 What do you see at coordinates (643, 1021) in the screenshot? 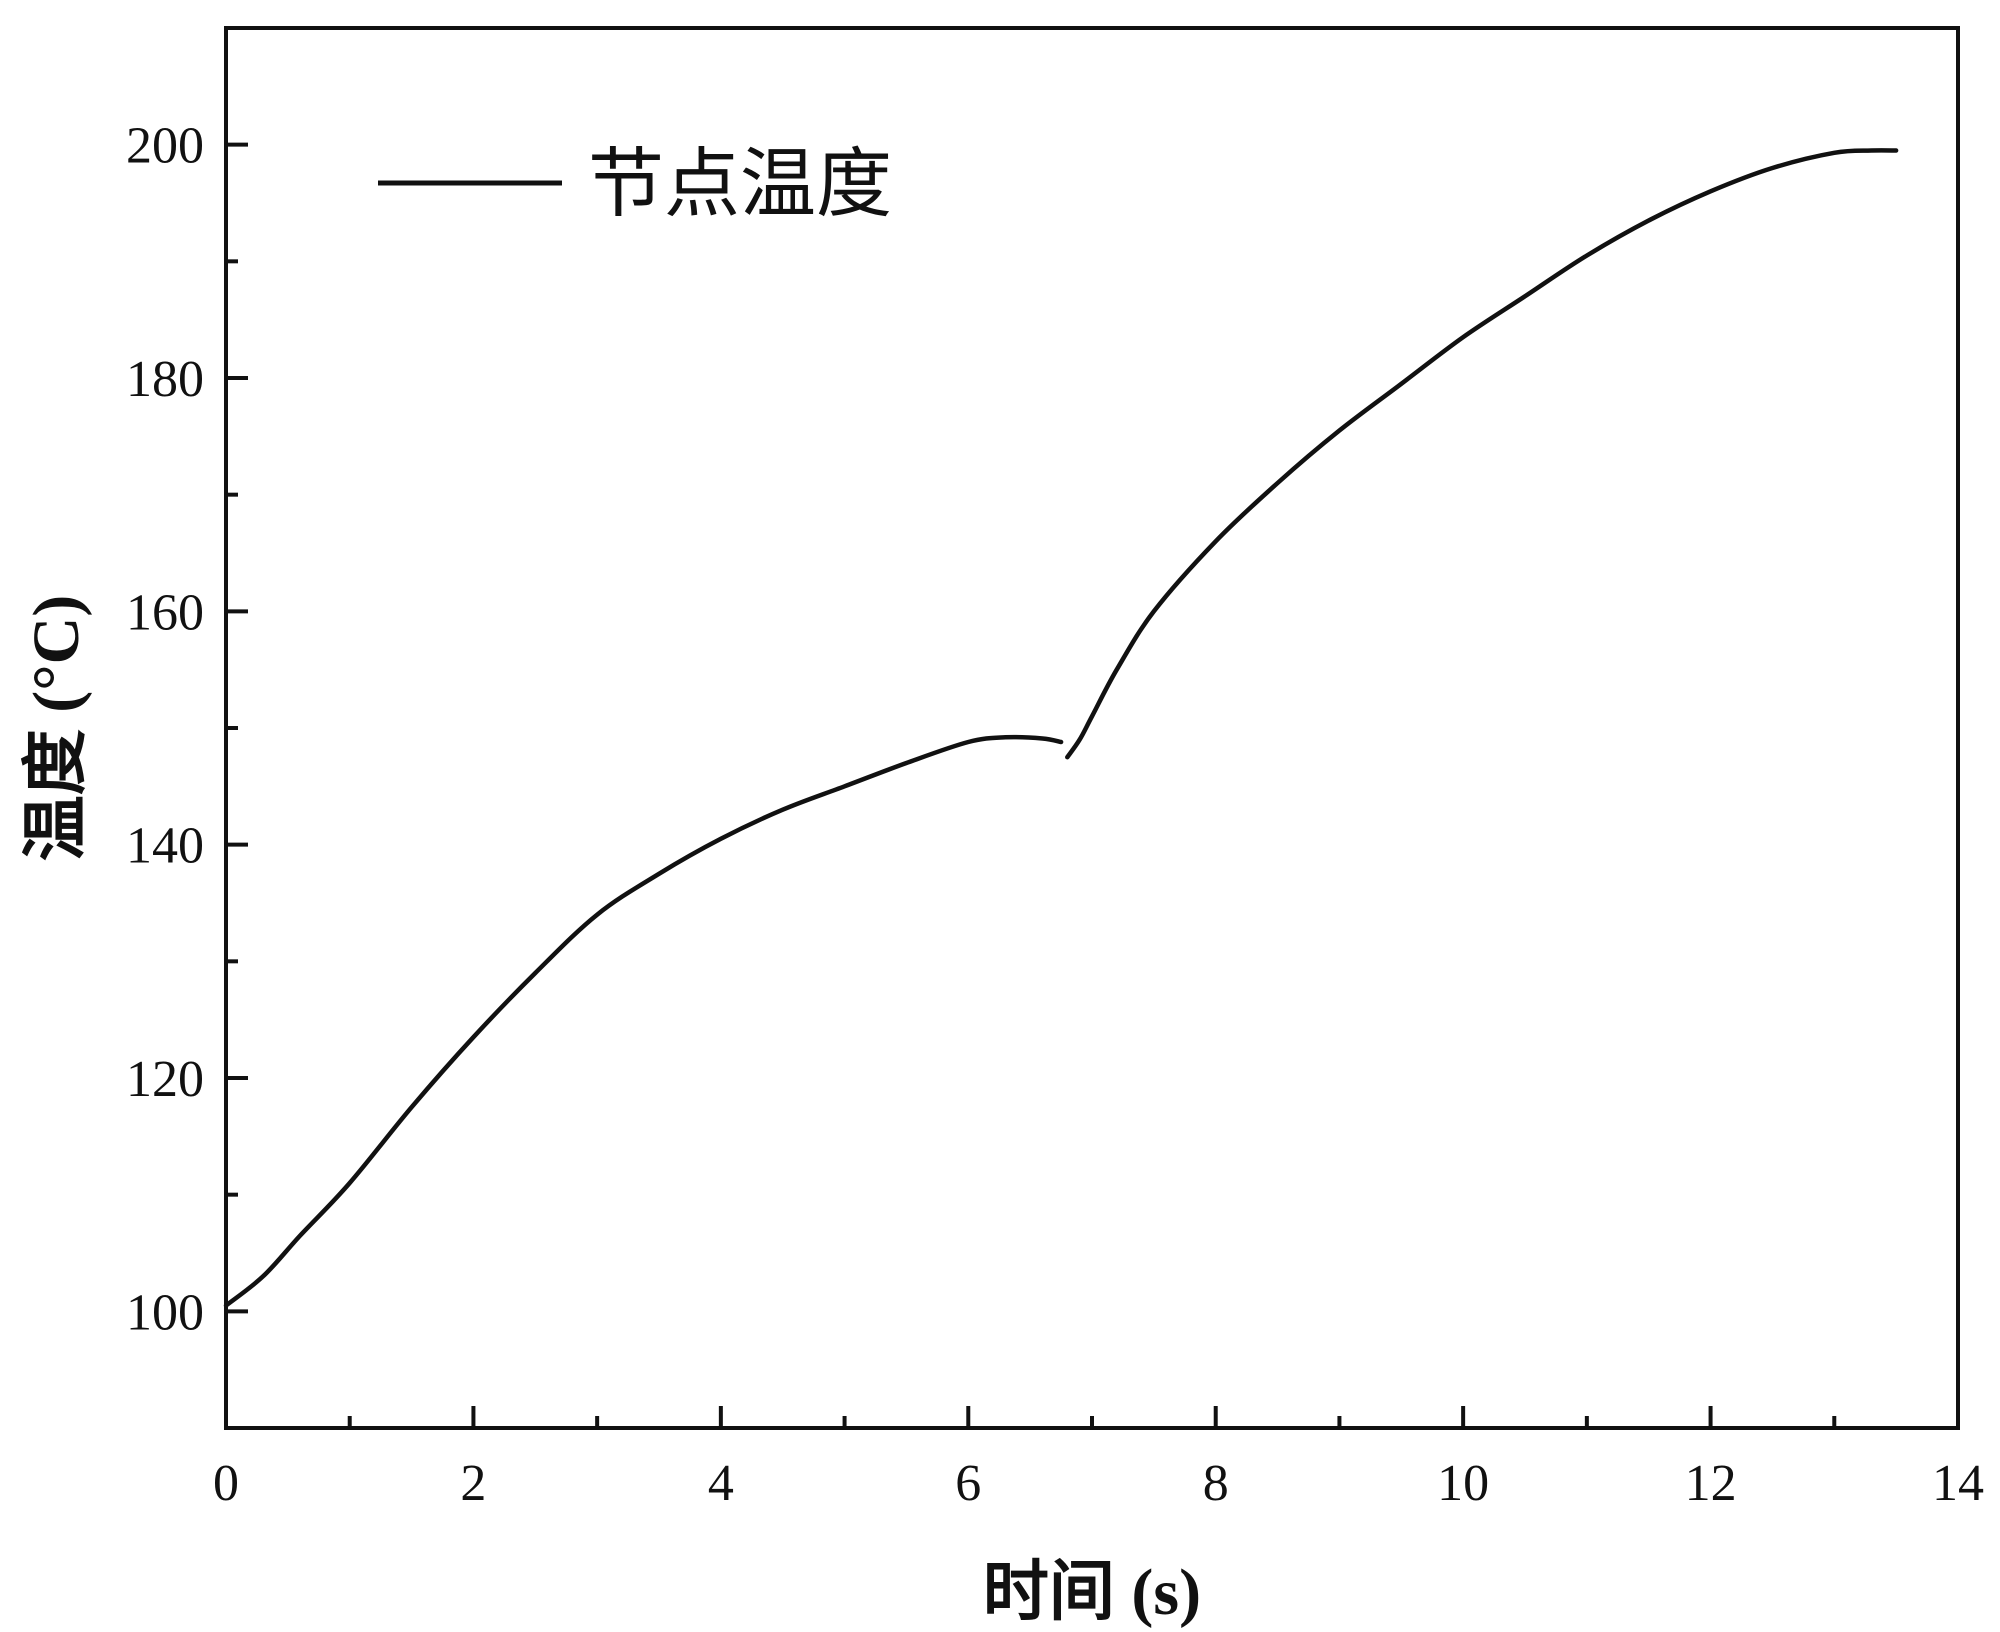
I see `series-line-segment` at bounding box center [643, 1021].